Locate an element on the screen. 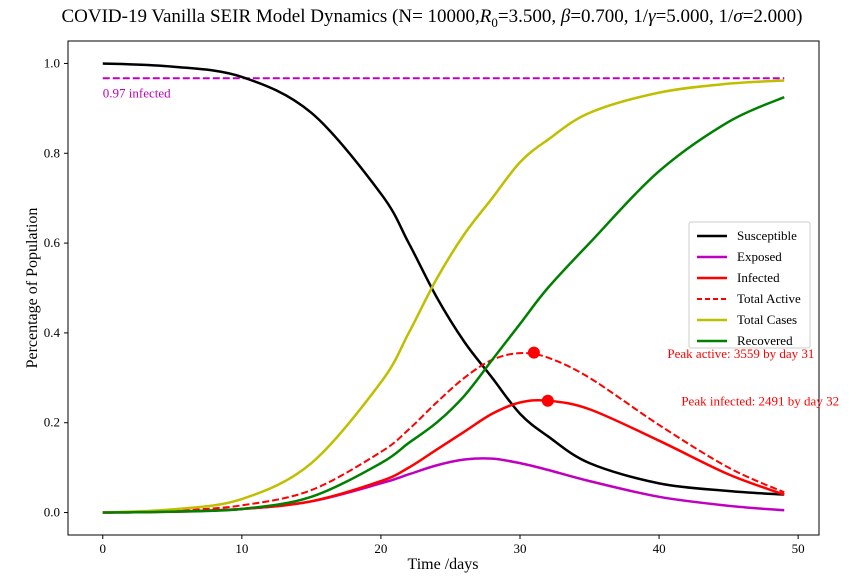 The width and height of the screenshot is (865, 582). legend-label-exposed: Exposed is located at coordinates (759, 256).